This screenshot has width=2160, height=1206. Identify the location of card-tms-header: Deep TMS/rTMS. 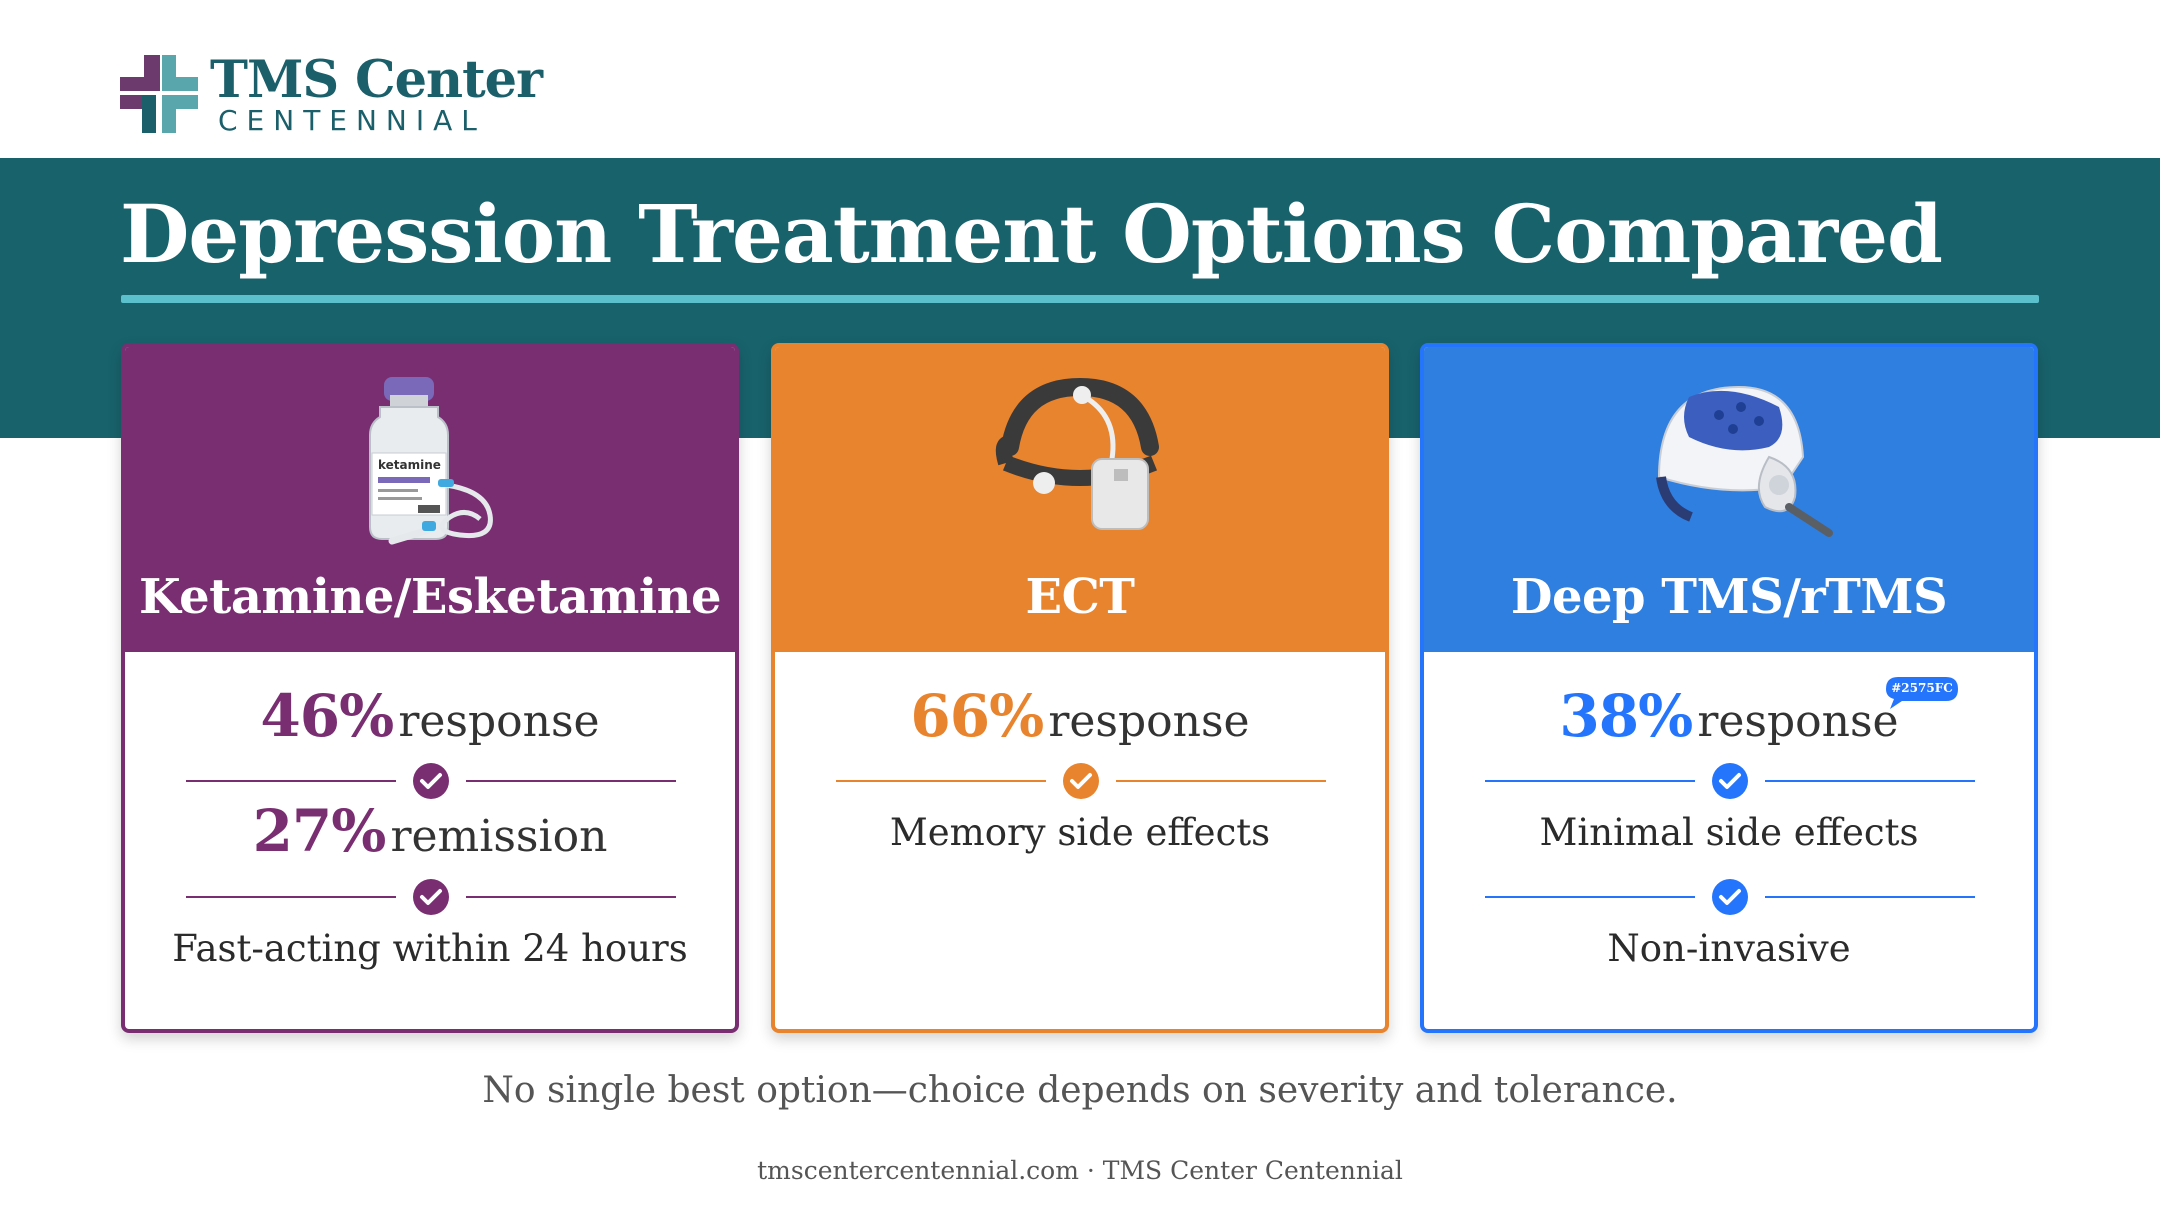
(1729, 499).